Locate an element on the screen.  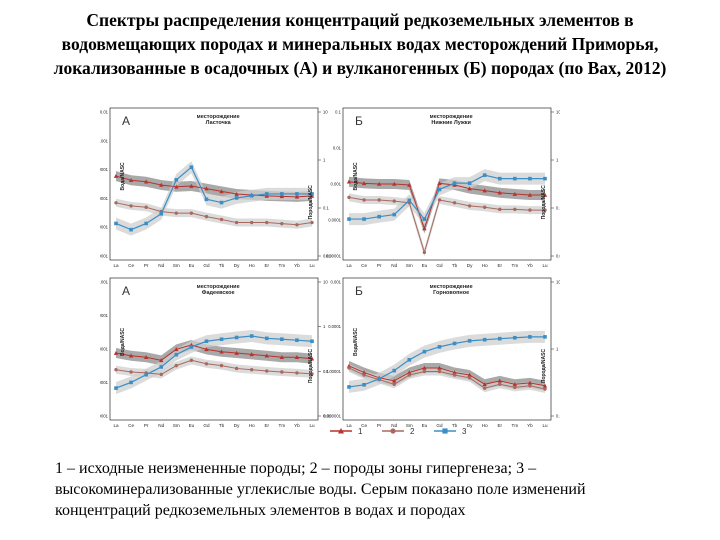
legend-label: 3 is located at coordinates (464, 431).